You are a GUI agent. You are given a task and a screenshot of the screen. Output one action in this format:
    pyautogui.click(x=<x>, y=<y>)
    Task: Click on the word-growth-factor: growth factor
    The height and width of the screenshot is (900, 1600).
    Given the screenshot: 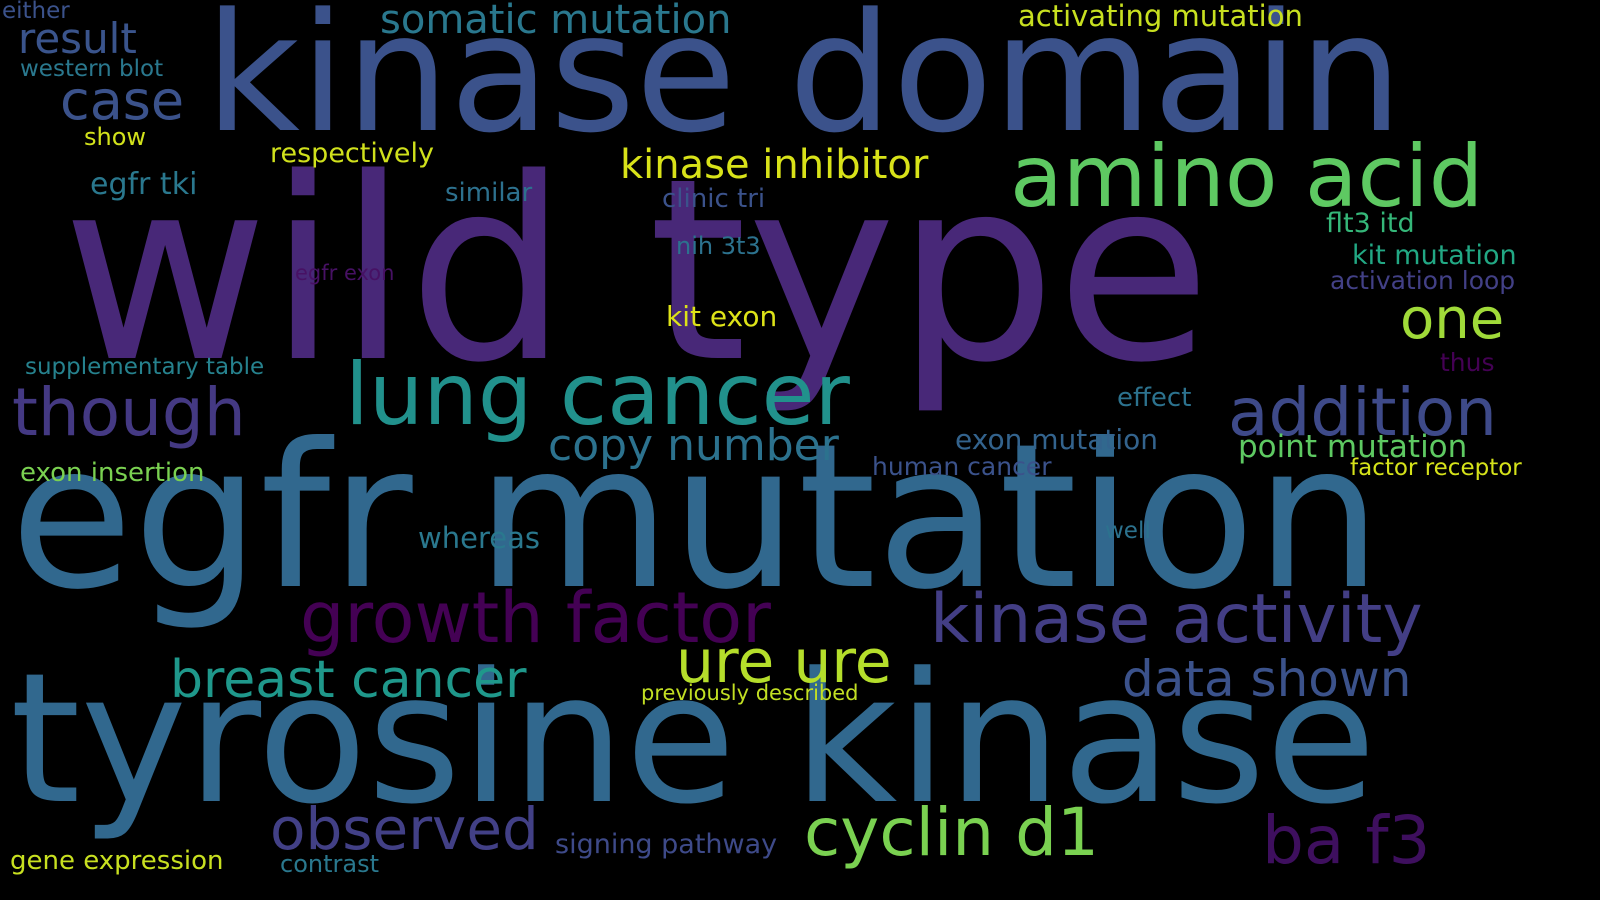 What is the action you would take?
    pyautogui.click(x=535, y=618)
    